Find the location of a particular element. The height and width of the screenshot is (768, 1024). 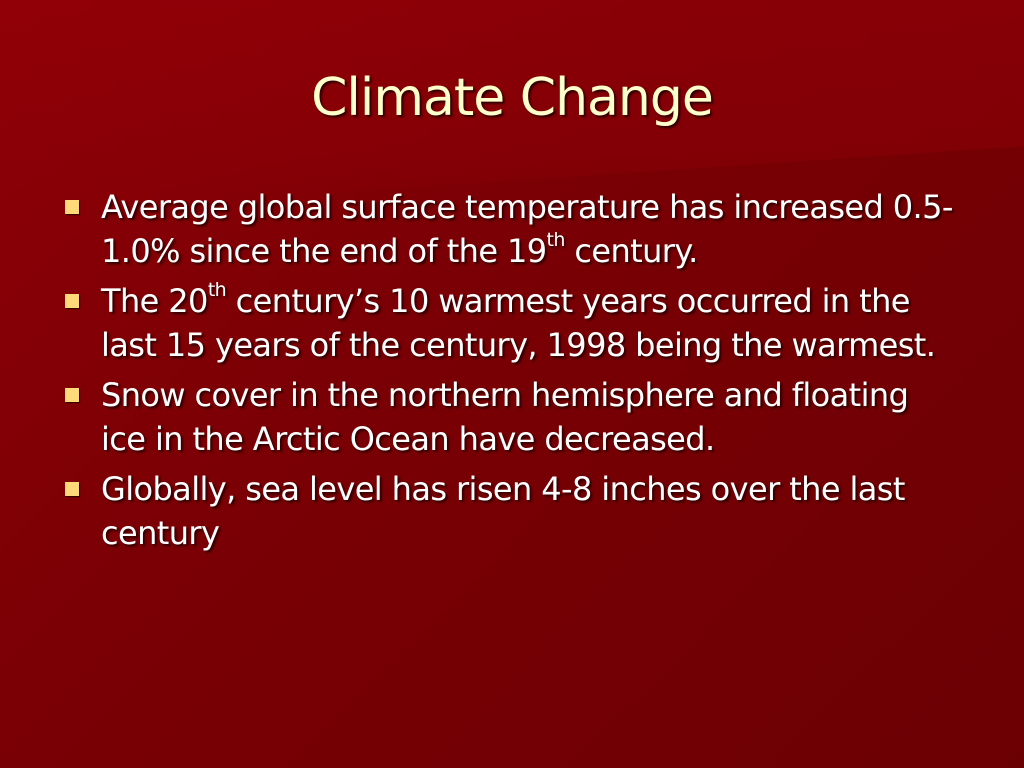

bullet-text: The 20 is located at coordinates (154, 301).